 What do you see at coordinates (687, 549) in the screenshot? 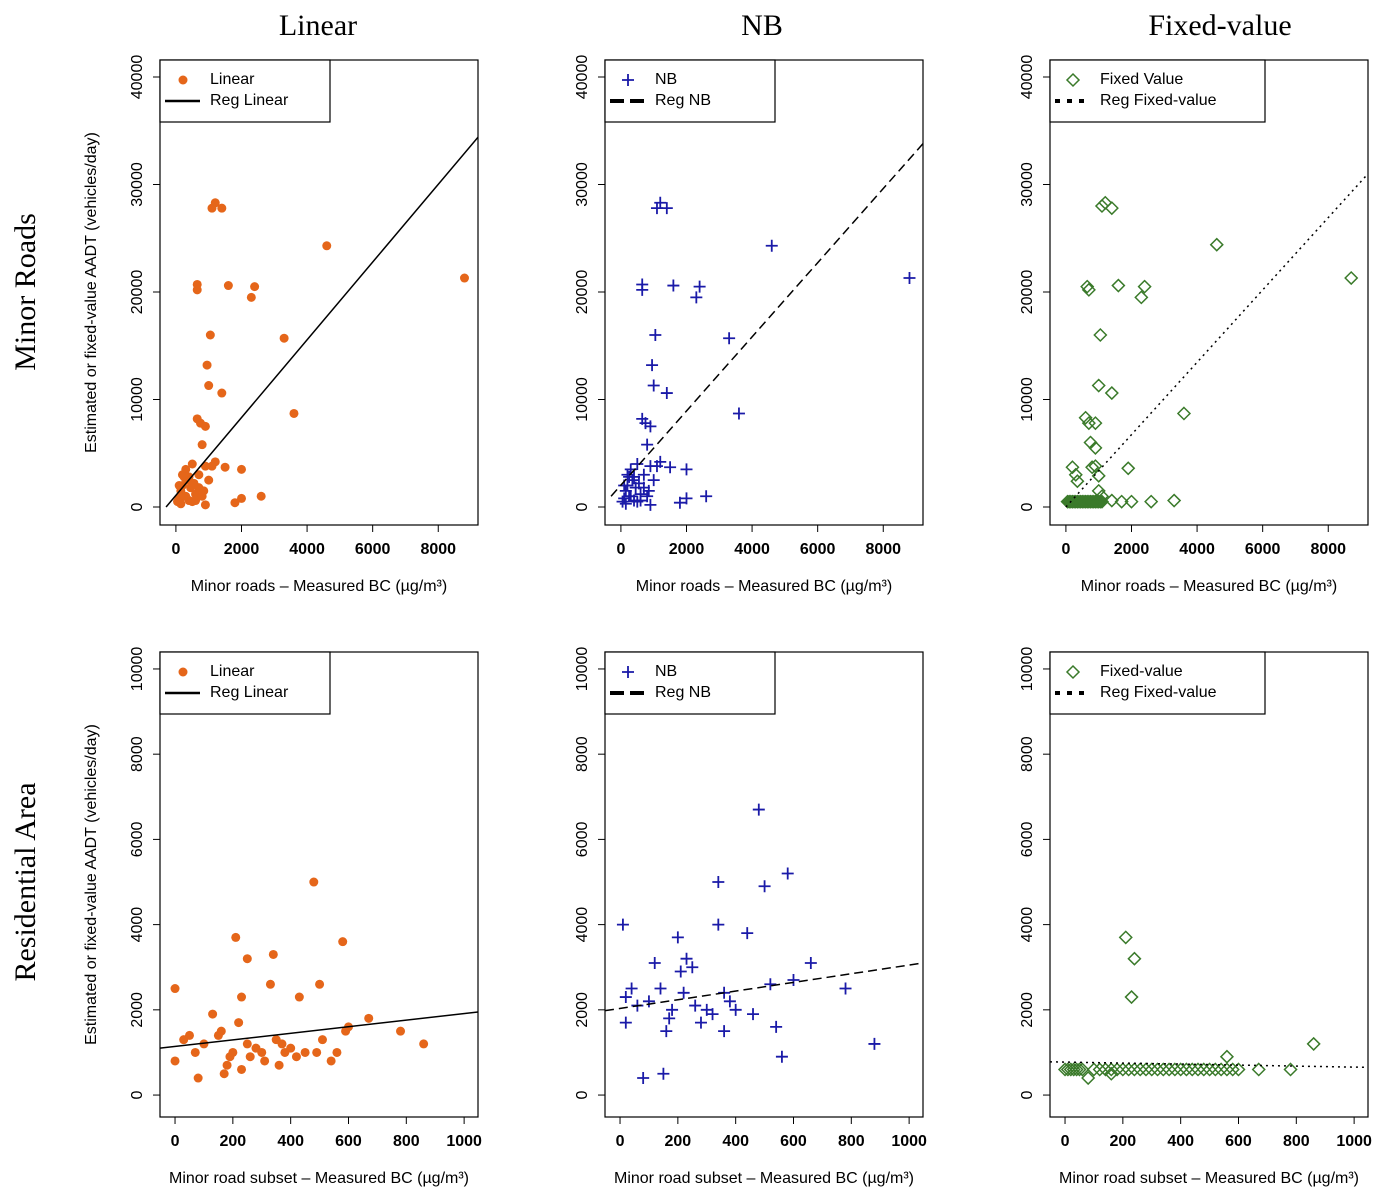
I see `x-tick-label: 2000` at bounding box center [687, 549].